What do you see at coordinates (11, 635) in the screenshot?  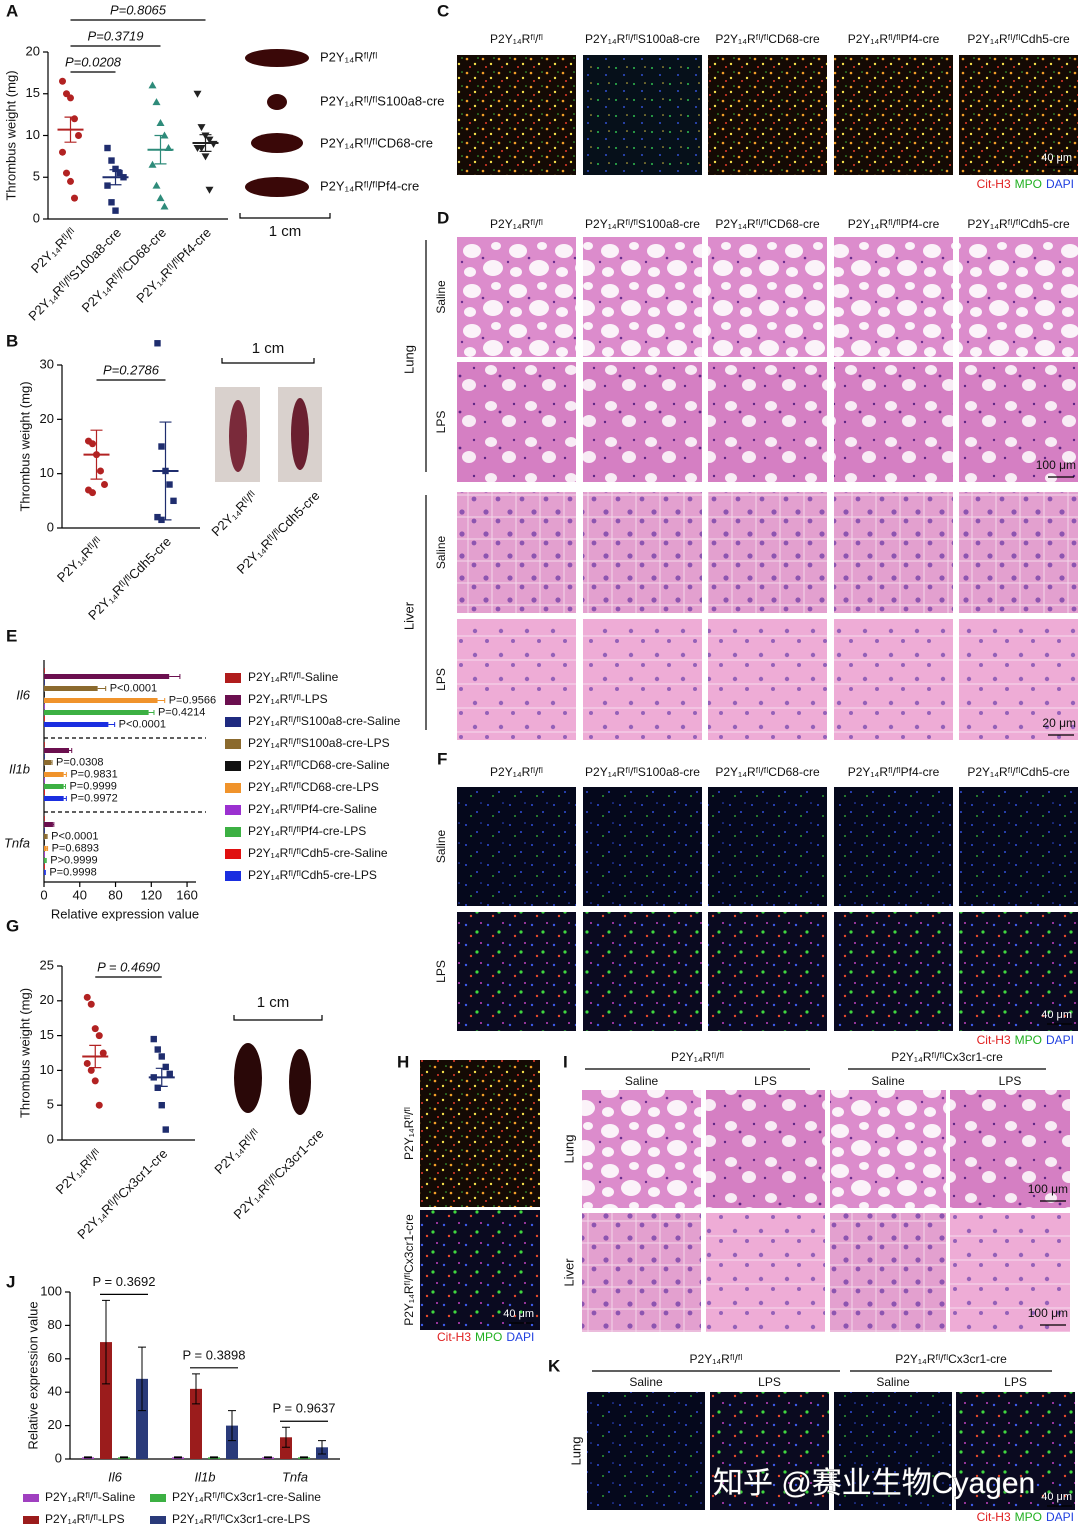 I see `panel-label: E` at bounding box center [11, 635].